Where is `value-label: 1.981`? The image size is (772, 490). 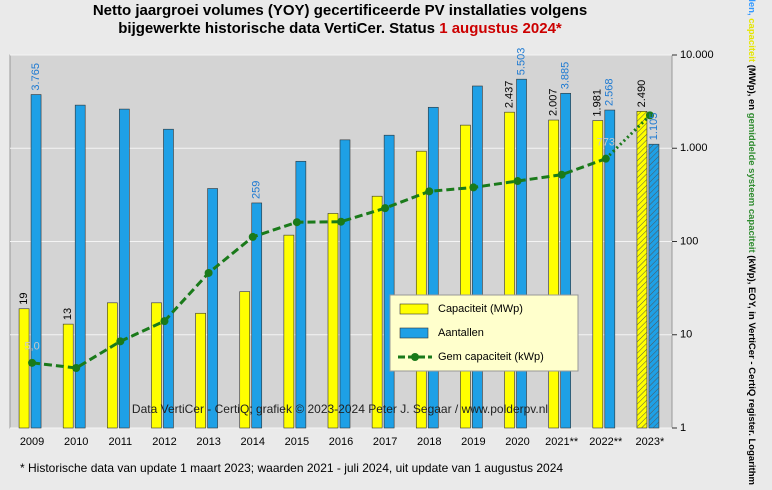
value-label: 1.981 is located at coordinates (598, 103).